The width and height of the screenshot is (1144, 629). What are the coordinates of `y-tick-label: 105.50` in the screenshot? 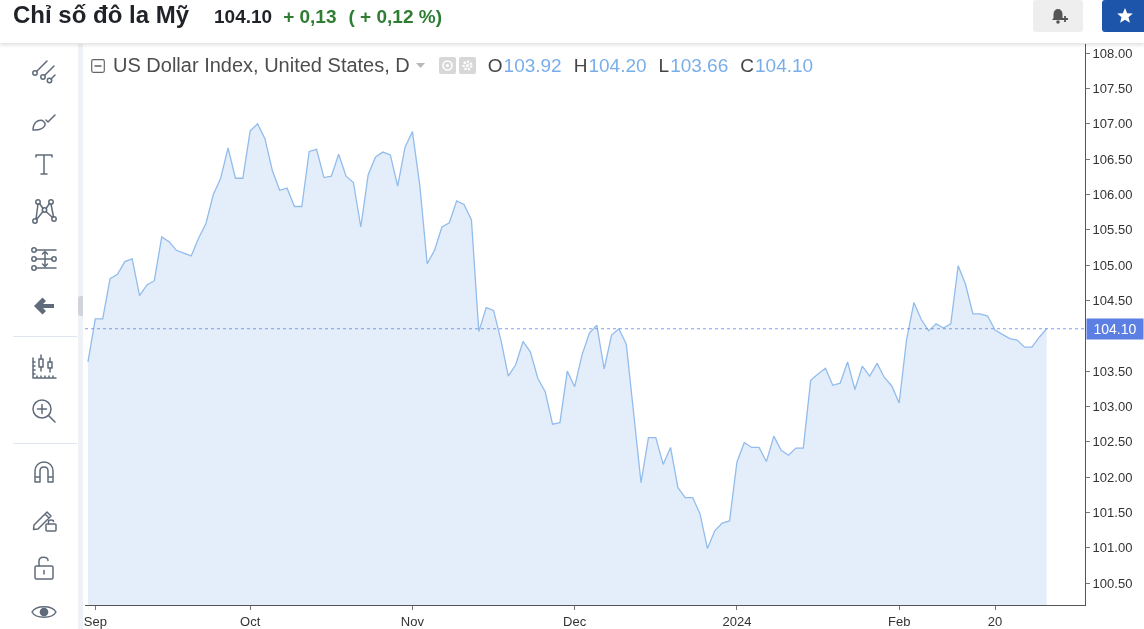 It's located at (1112, 230).